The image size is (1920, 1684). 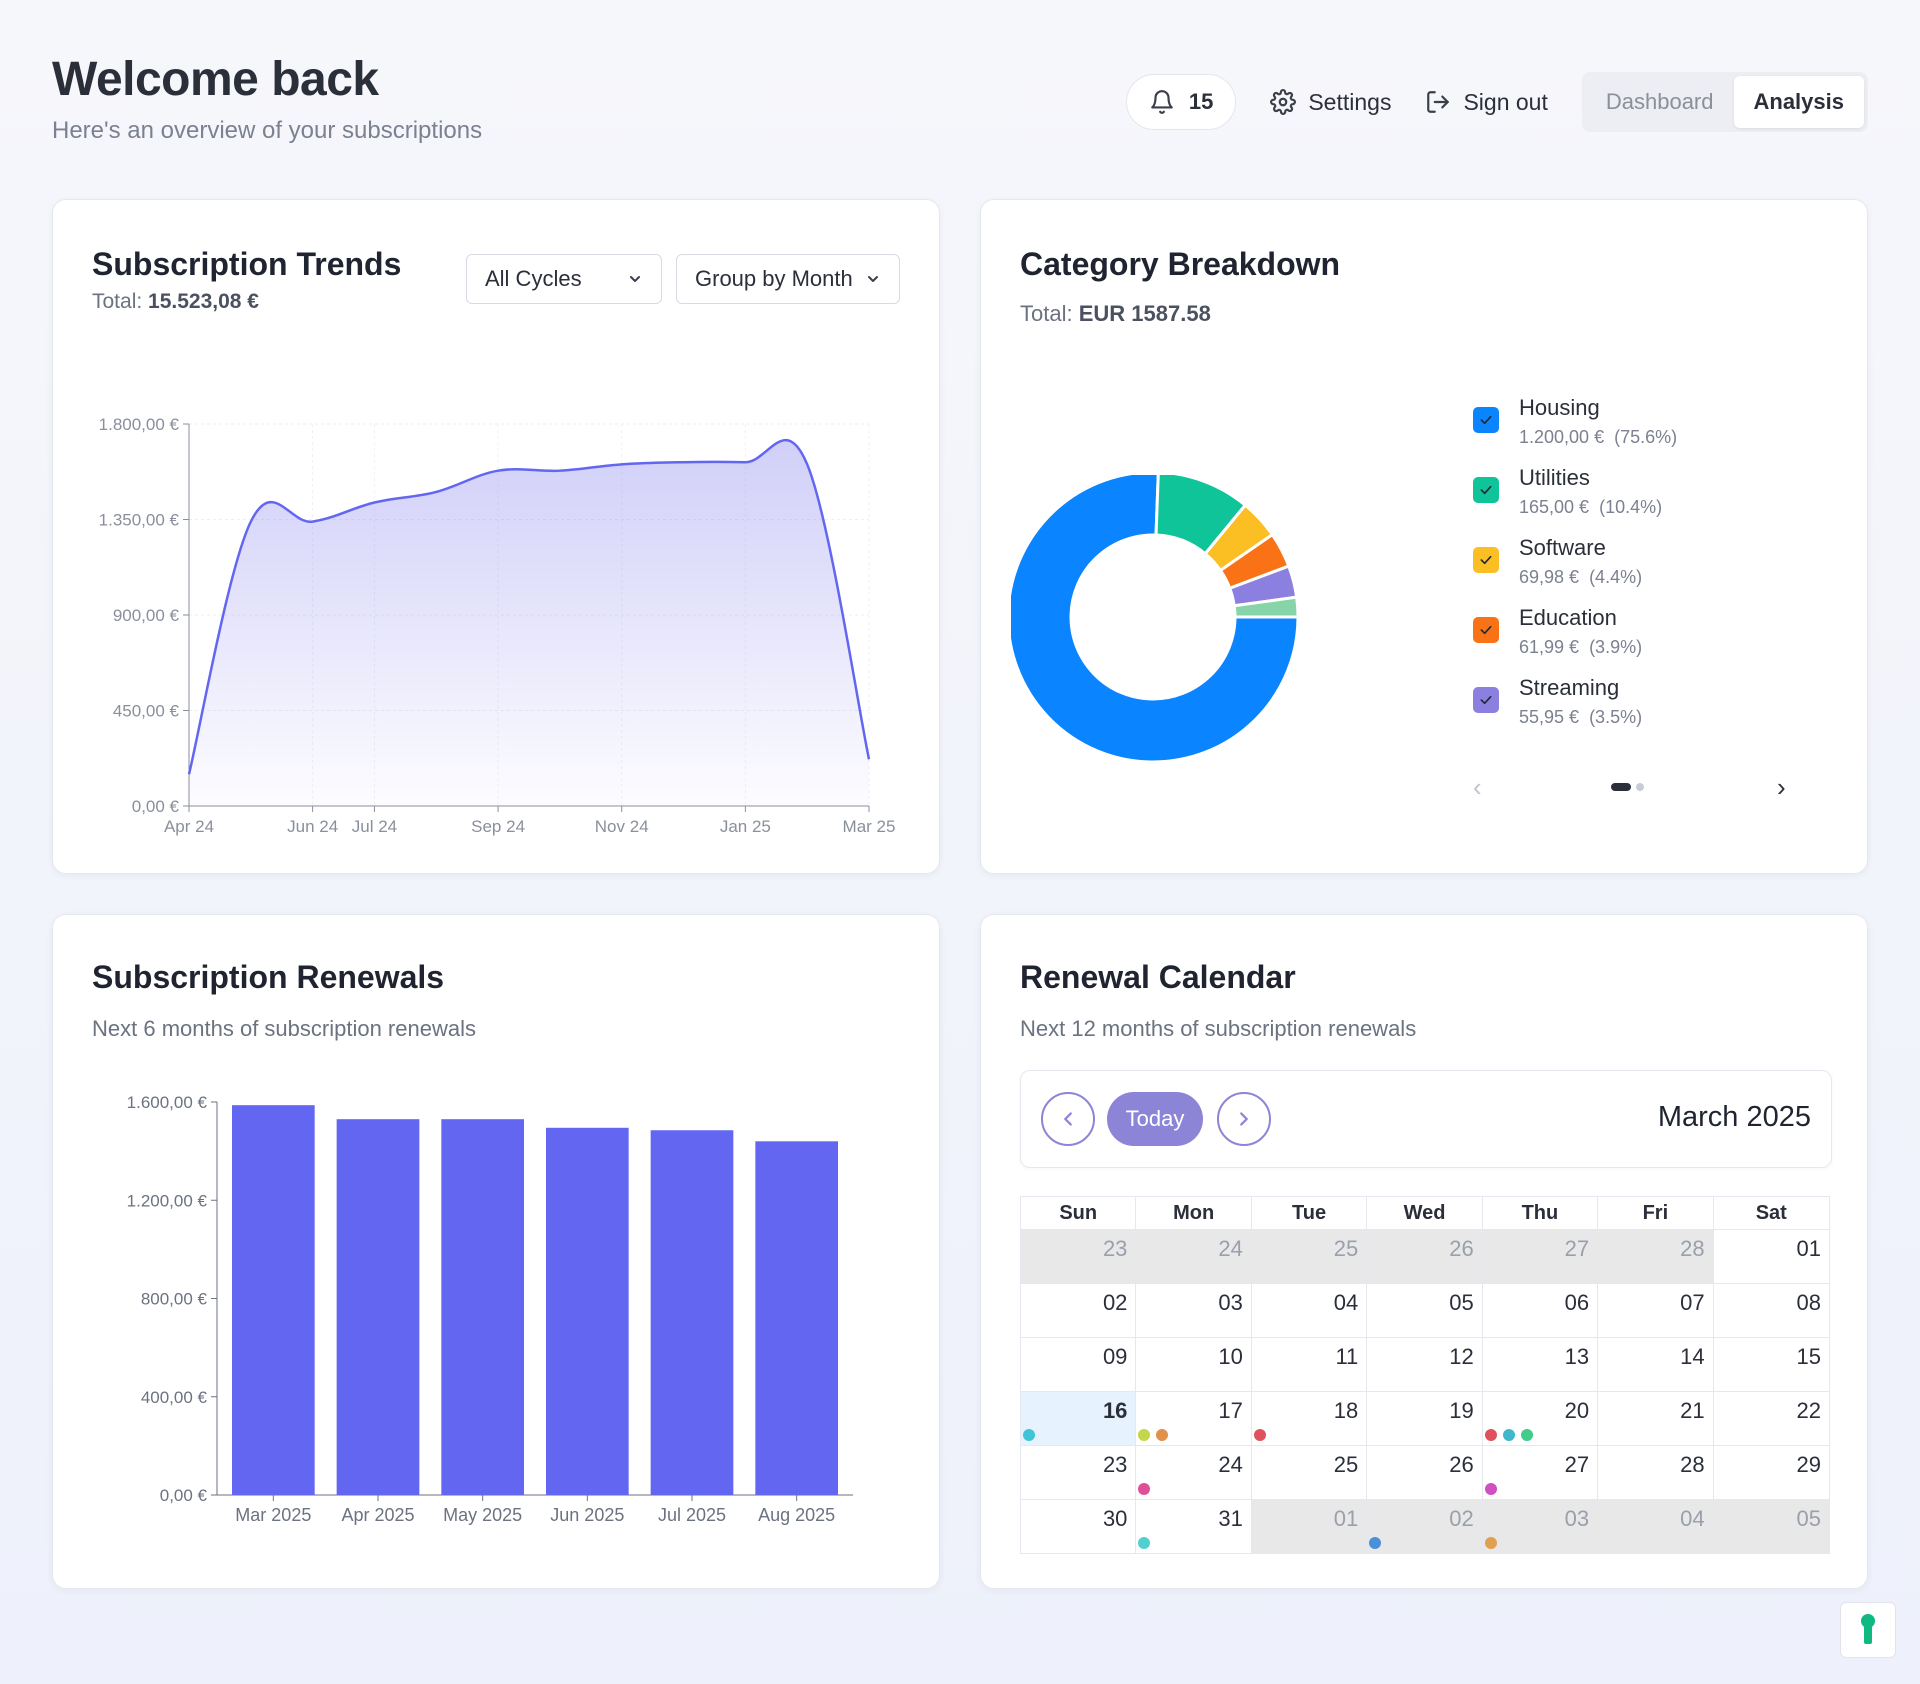 I want to click on weekday-thu: Thu, so click(x=1541, y=1213).